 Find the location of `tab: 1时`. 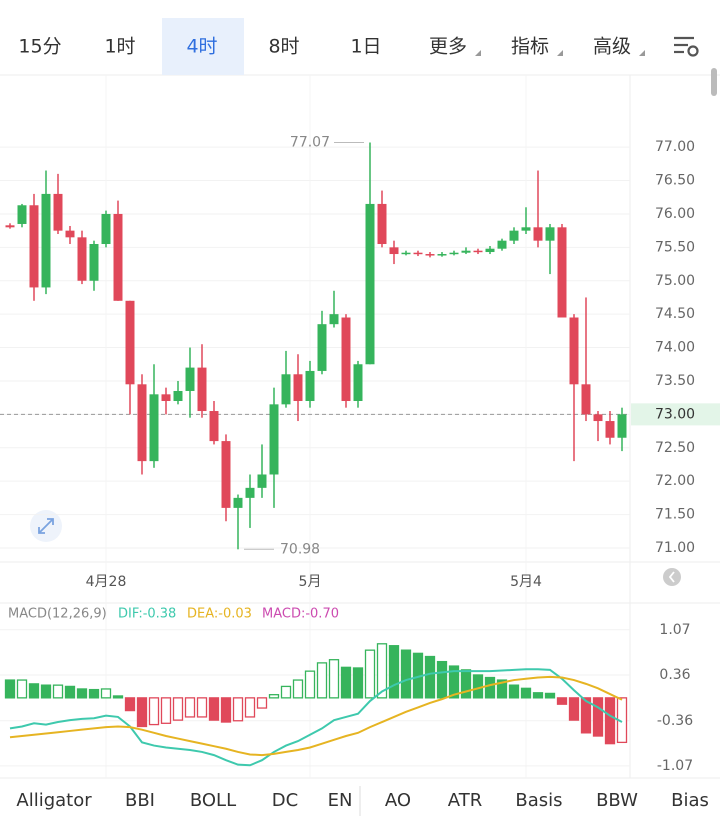

tab: 1时 is located at coordinates (119, 47).